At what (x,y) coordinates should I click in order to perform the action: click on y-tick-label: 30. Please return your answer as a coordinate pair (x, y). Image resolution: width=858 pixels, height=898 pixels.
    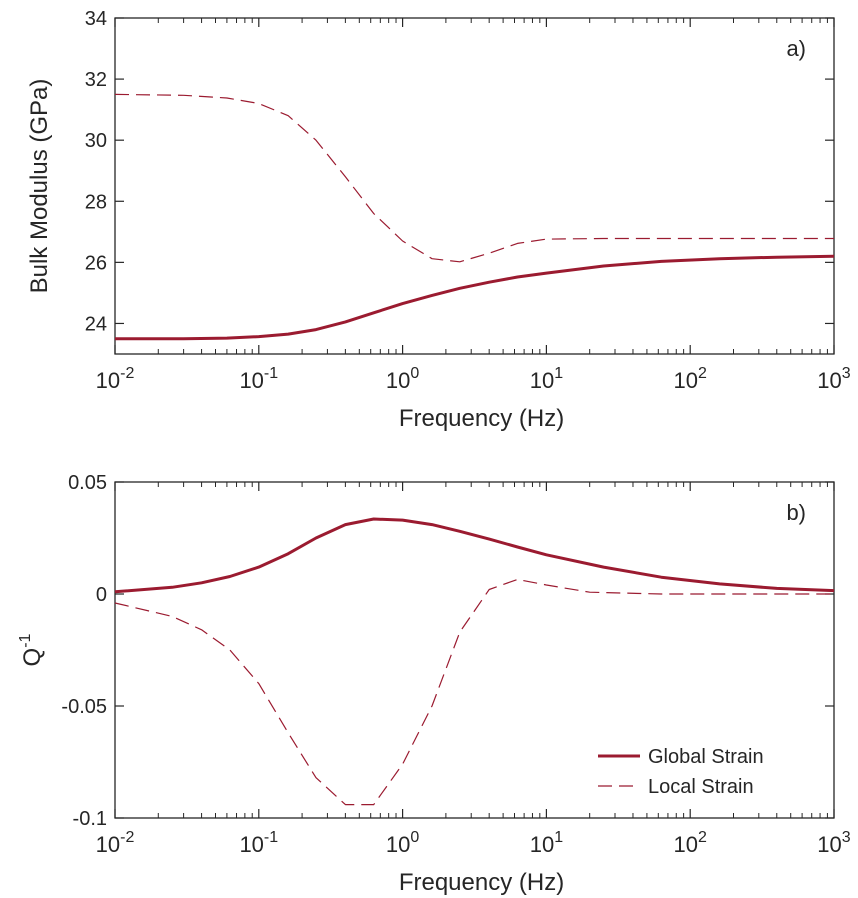
    Looking at the image, I should click on (96, 141).